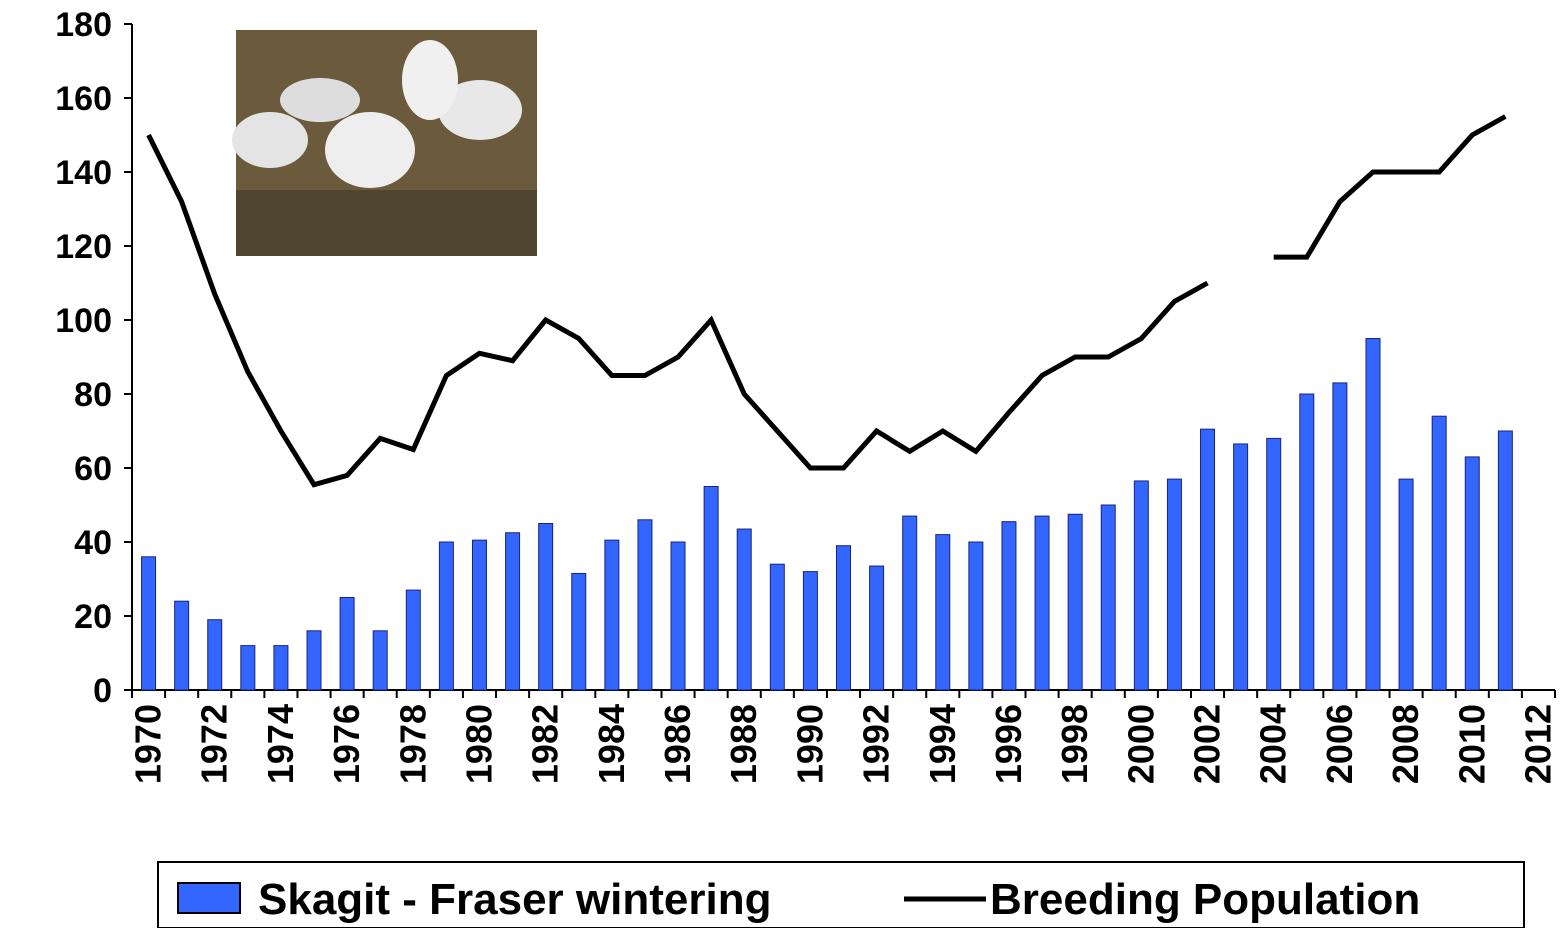 This screenshot has height=928, width=1565. I want to click on y-tick-label: 40, so click(93, 543).